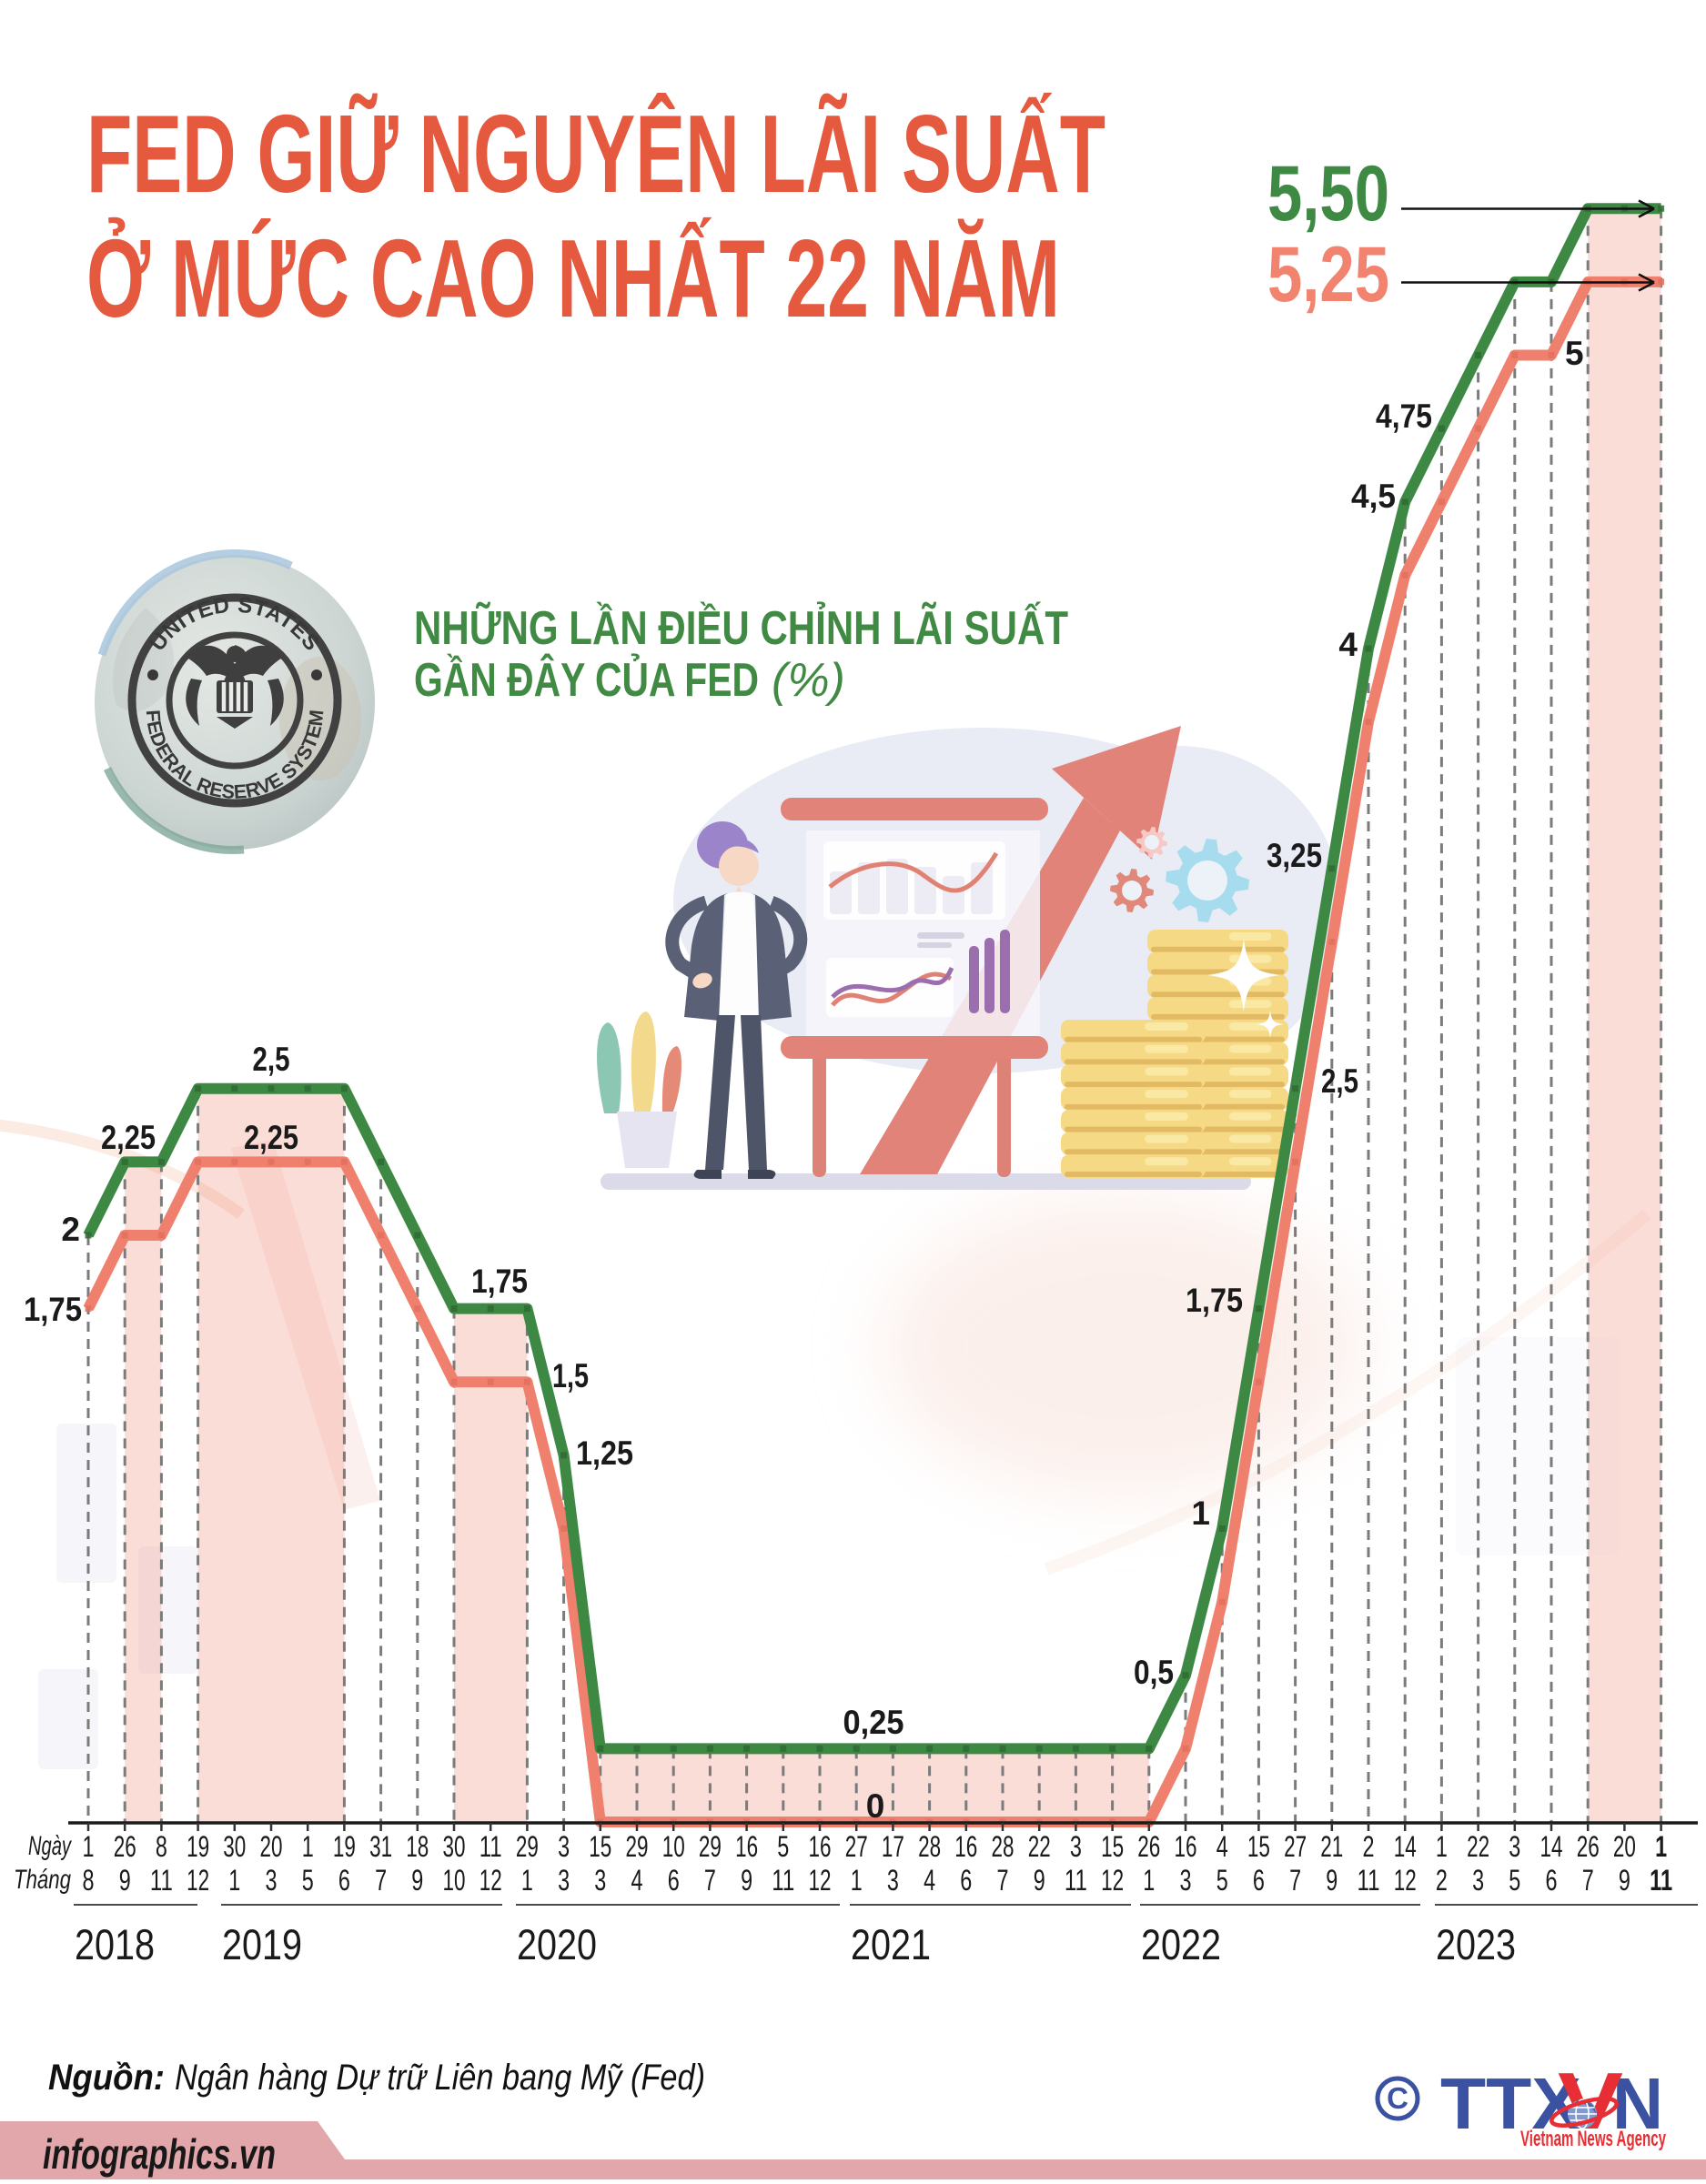  Describe the element at coordinates (198, 1847) in the screenshot. I see `svg-text: 19` at that location.